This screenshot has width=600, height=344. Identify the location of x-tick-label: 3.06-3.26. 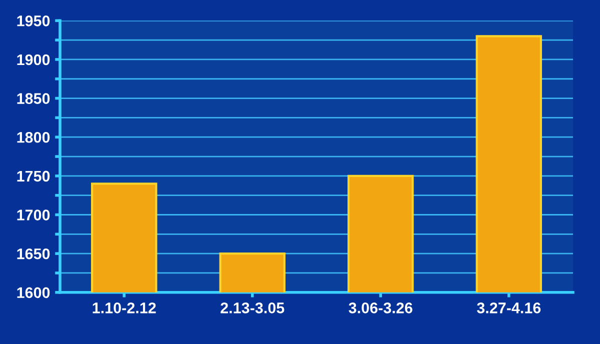
(380, 308).